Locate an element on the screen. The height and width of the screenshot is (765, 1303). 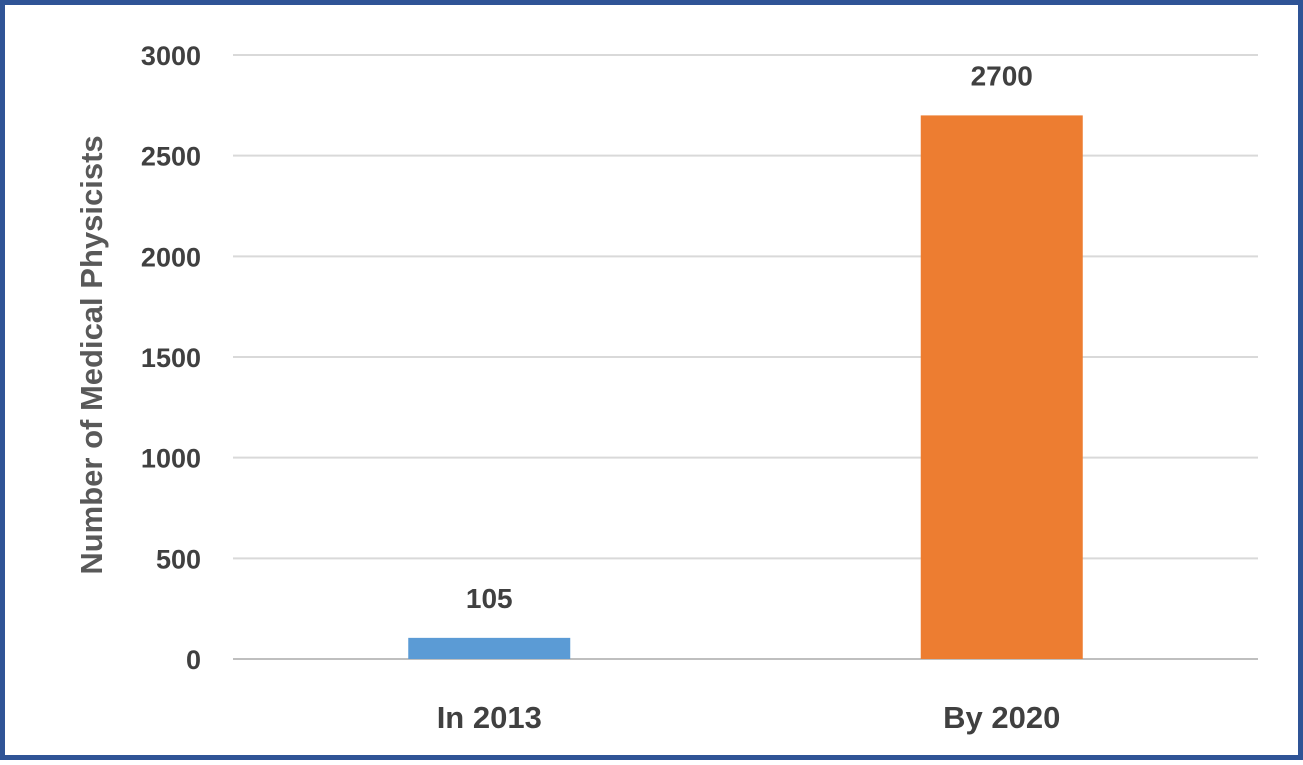
y-tick-label: 500 is located at coordinates (178, 559).